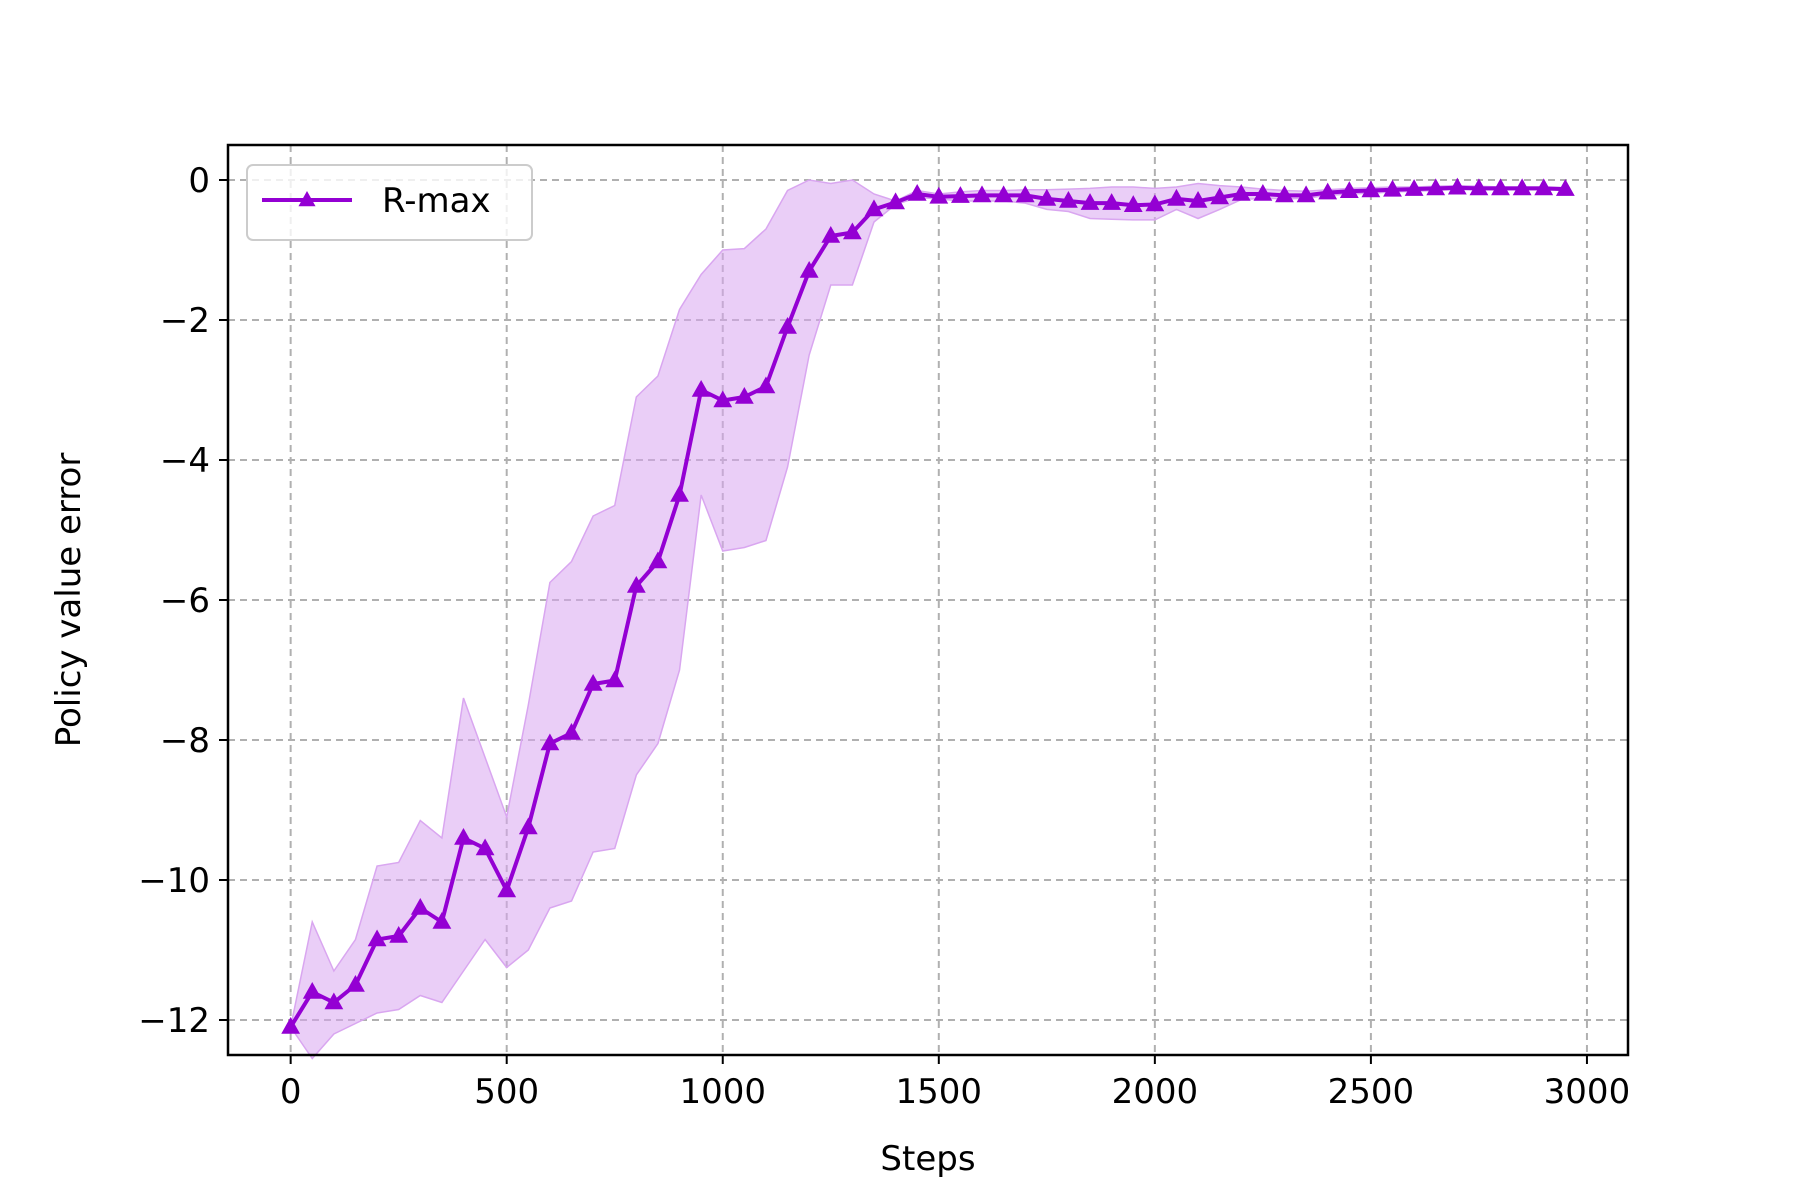 The height and width of the screenshot is (1200, 1800). I want to click on y-tick-label: −10, so click(174, 881).